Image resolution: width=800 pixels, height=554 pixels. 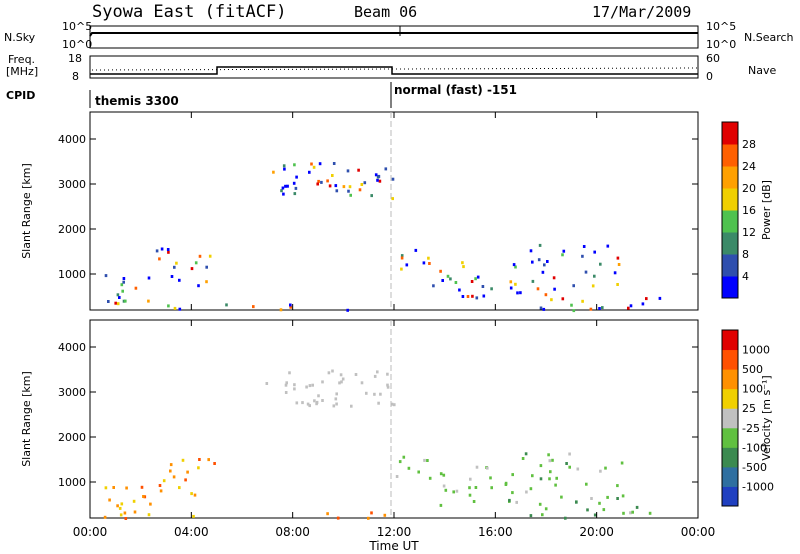 I want to click on y-tick-label: 2000, so click(x=72, y=437).